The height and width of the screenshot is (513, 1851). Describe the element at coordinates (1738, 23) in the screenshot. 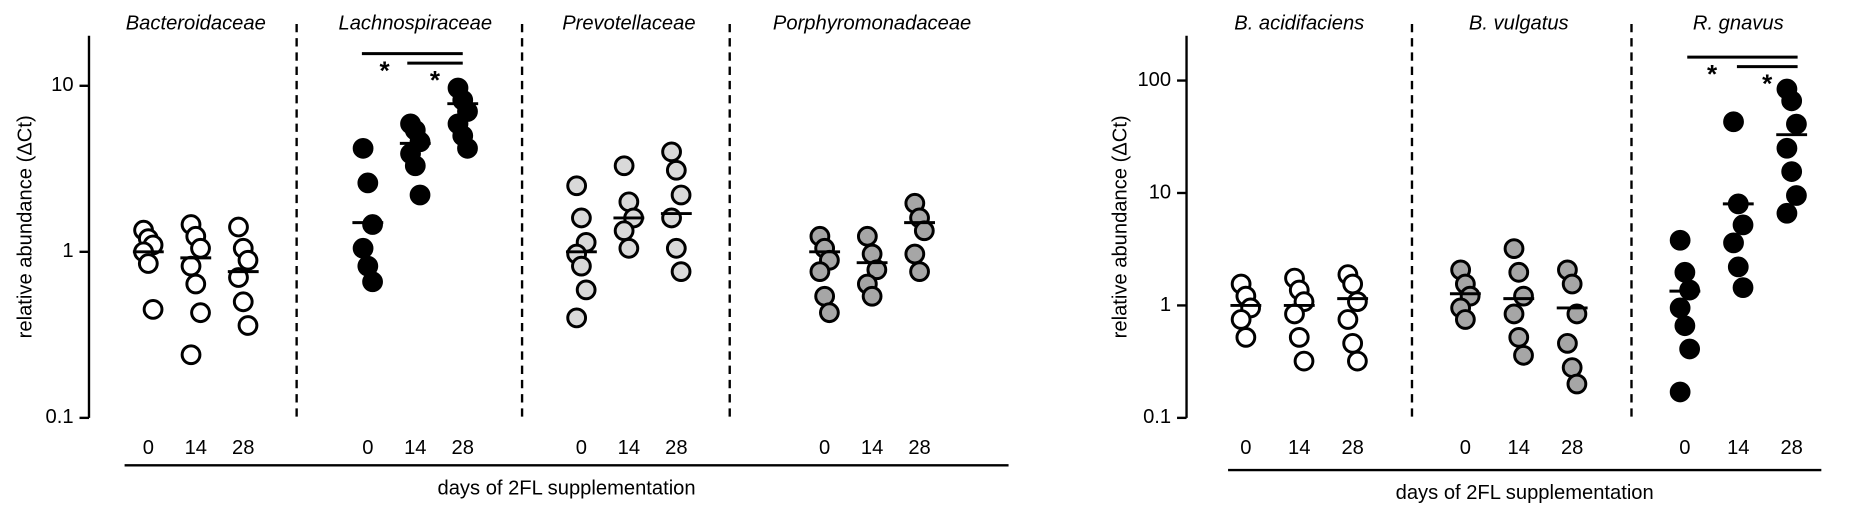

I see `group-title: R. gnavus` at that location.